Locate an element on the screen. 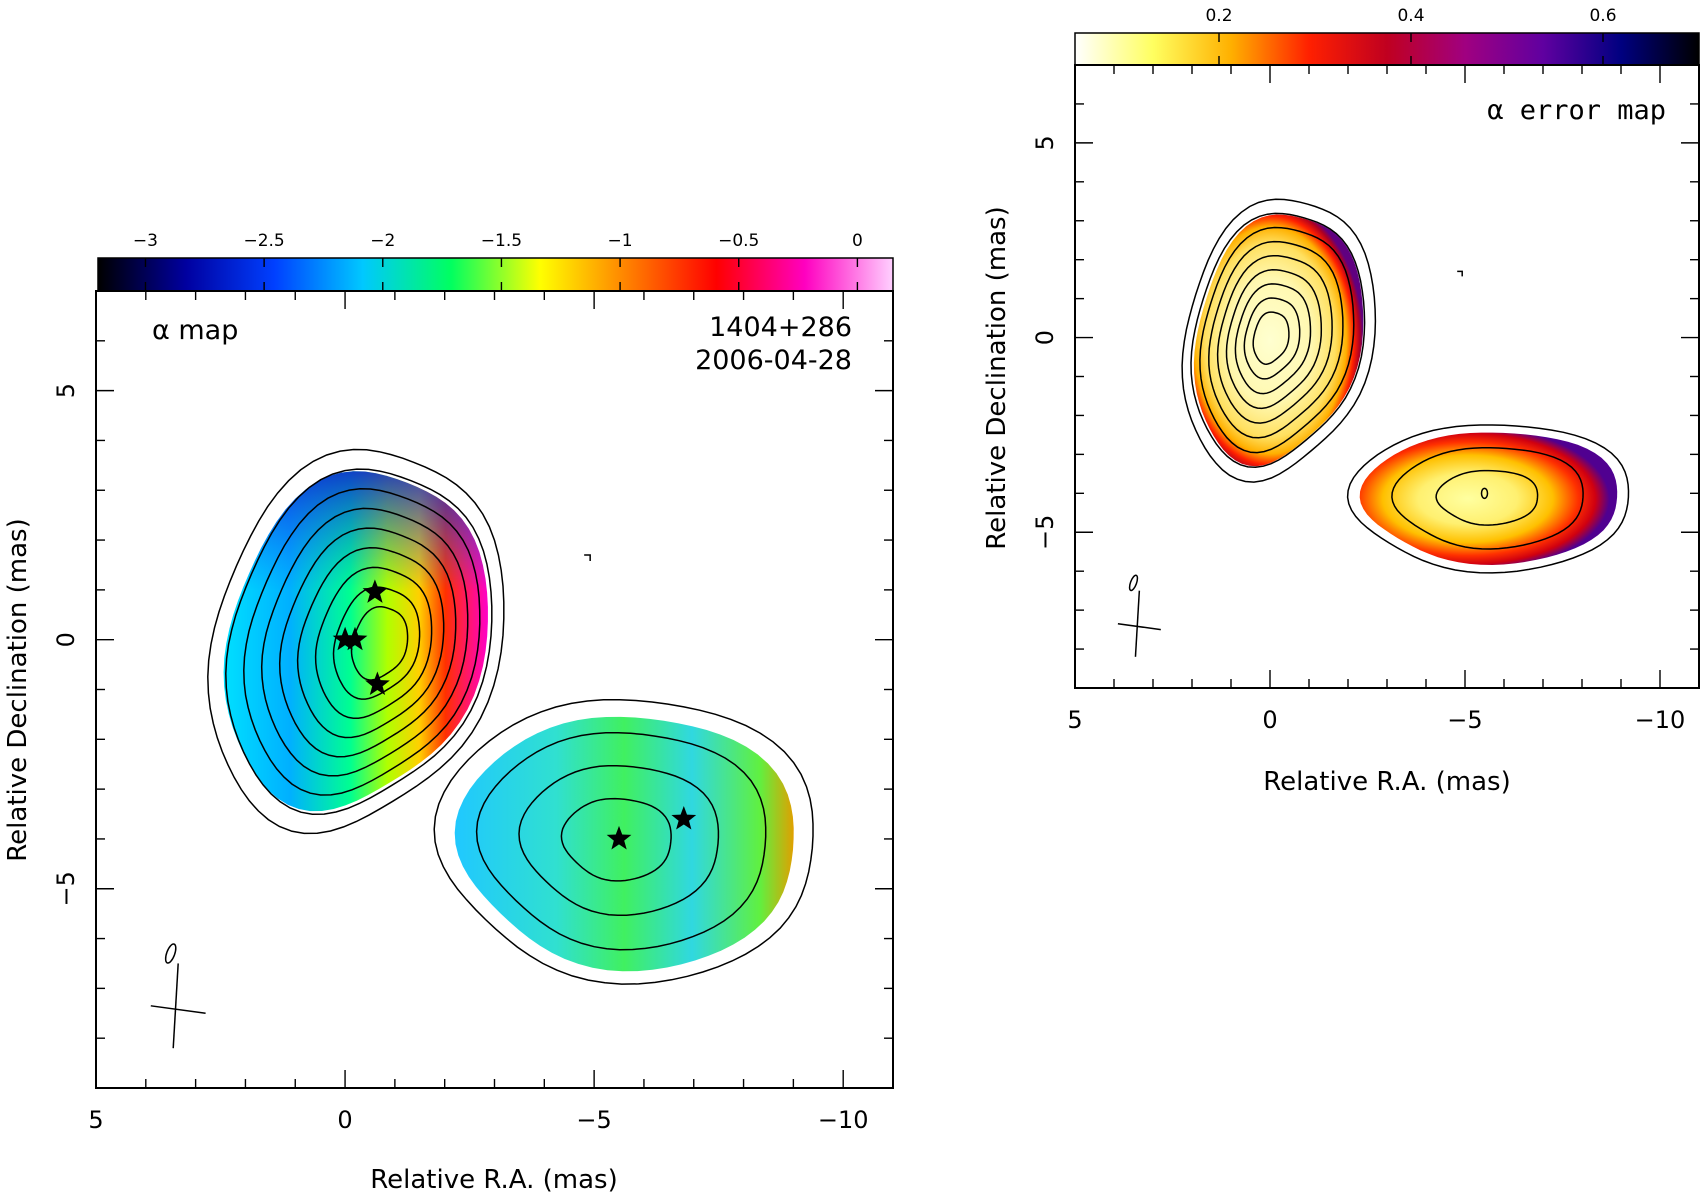 The image size is (1700, 1197). alpha-map-beam is located at coordinates (178, 996).